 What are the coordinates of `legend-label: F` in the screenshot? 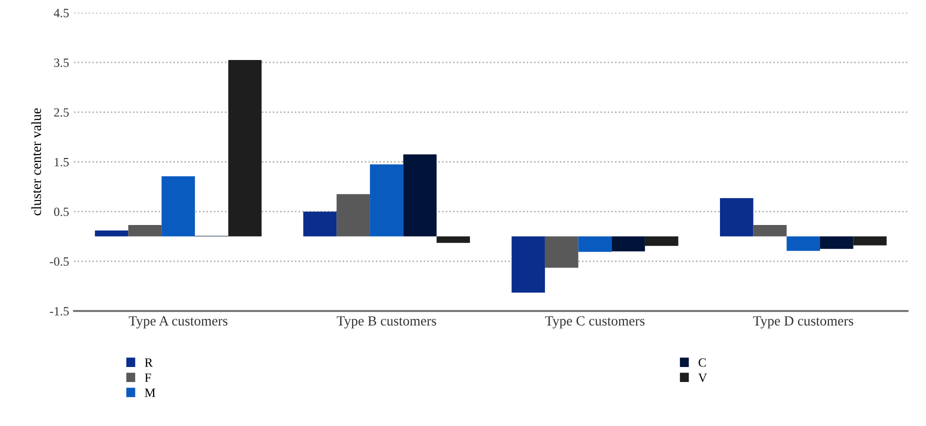 It's located at (147, 378).